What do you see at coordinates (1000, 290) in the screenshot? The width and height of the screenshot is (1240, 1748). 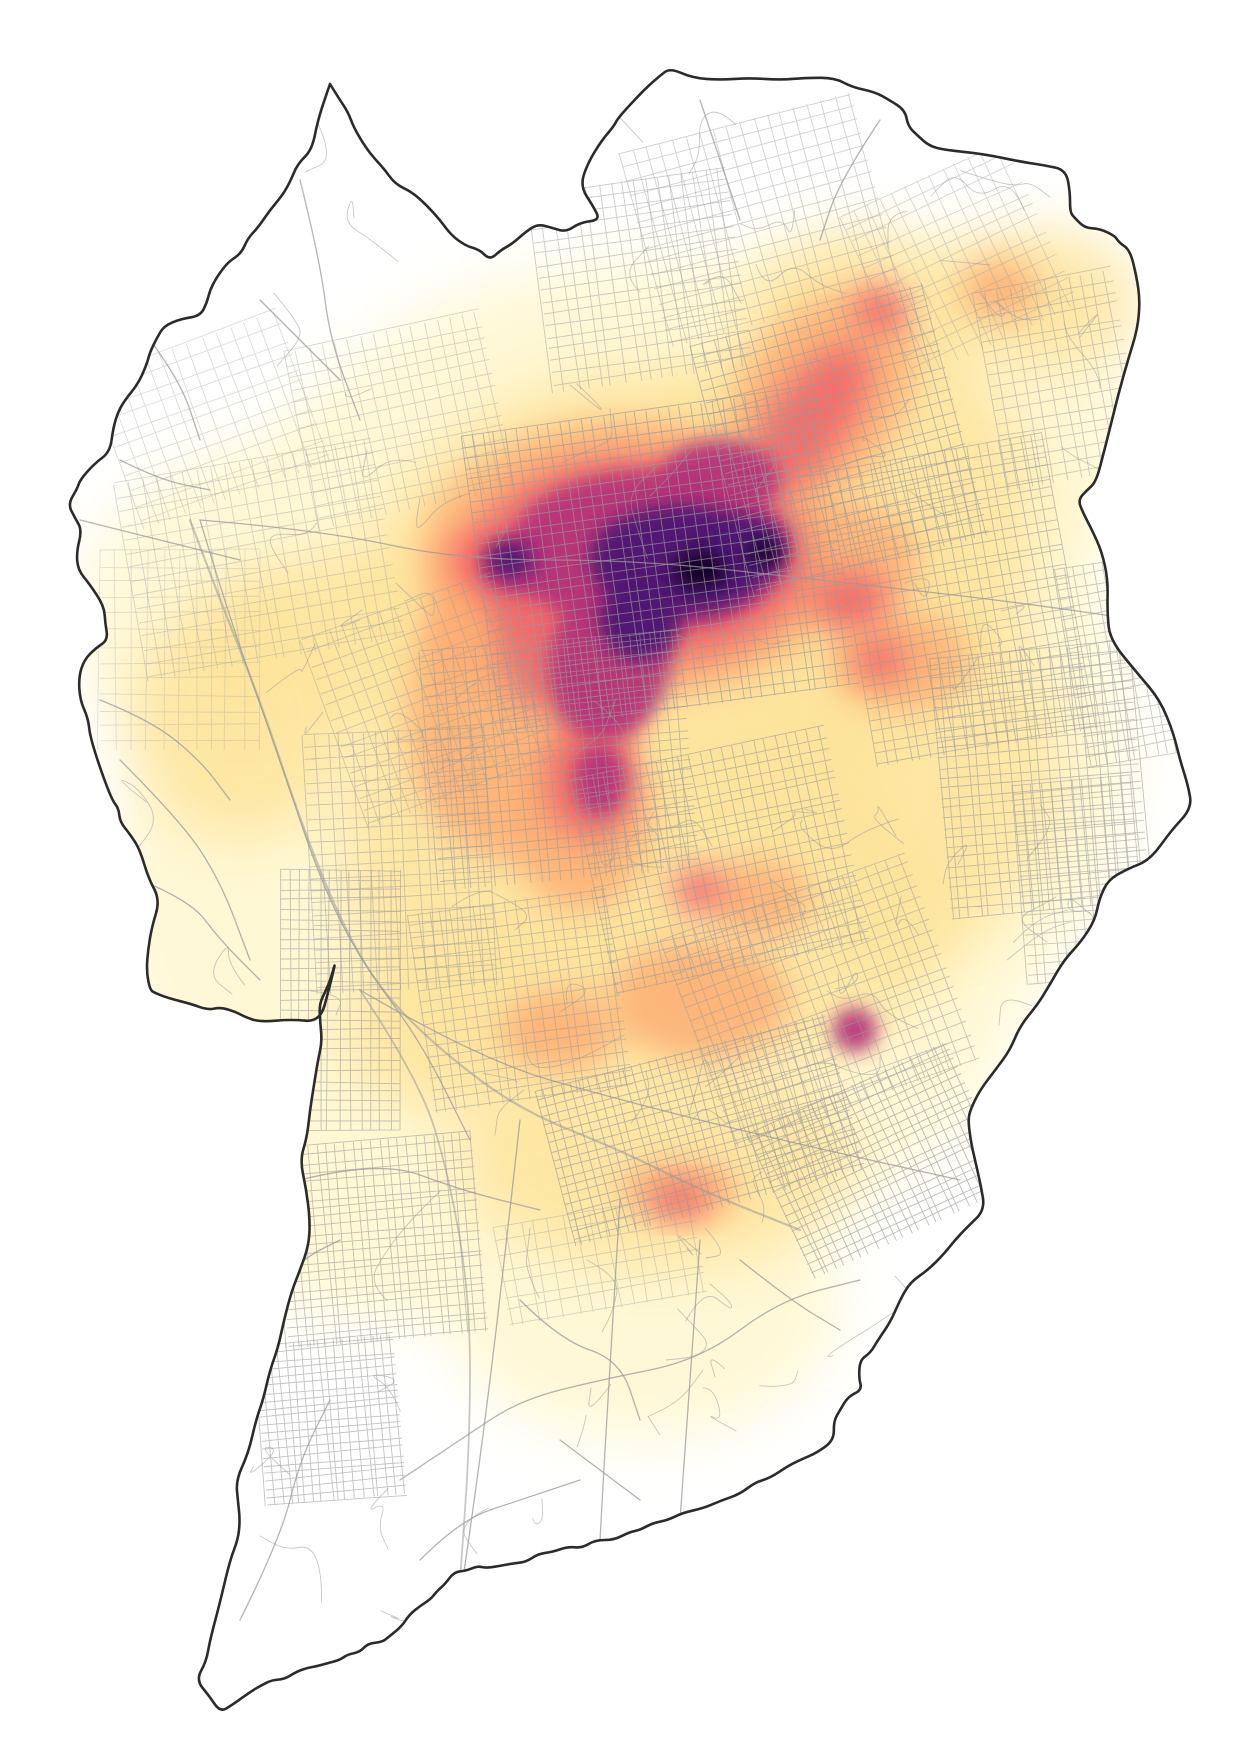 I see `heat-blob-mid` at bounding box center [1000, 290].